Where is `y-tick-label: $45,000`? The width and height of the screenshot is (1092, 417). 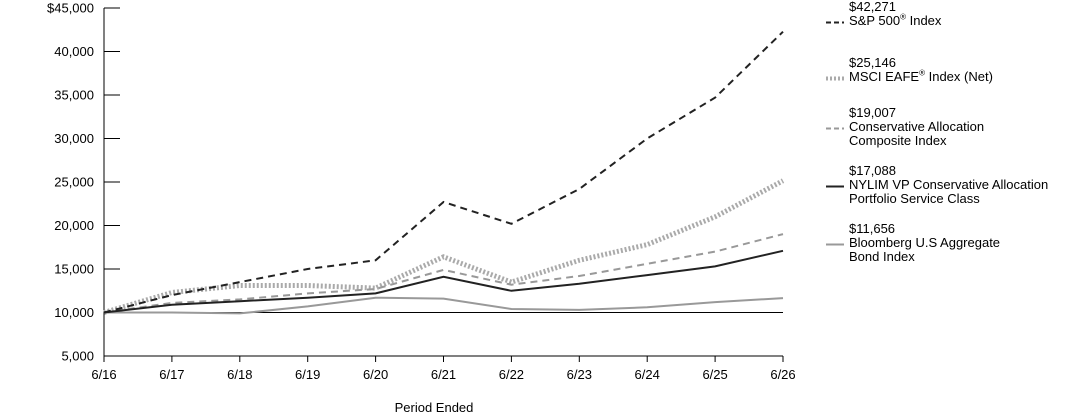 y-tick-label: $45,000 is located at coordinates (70, 8).